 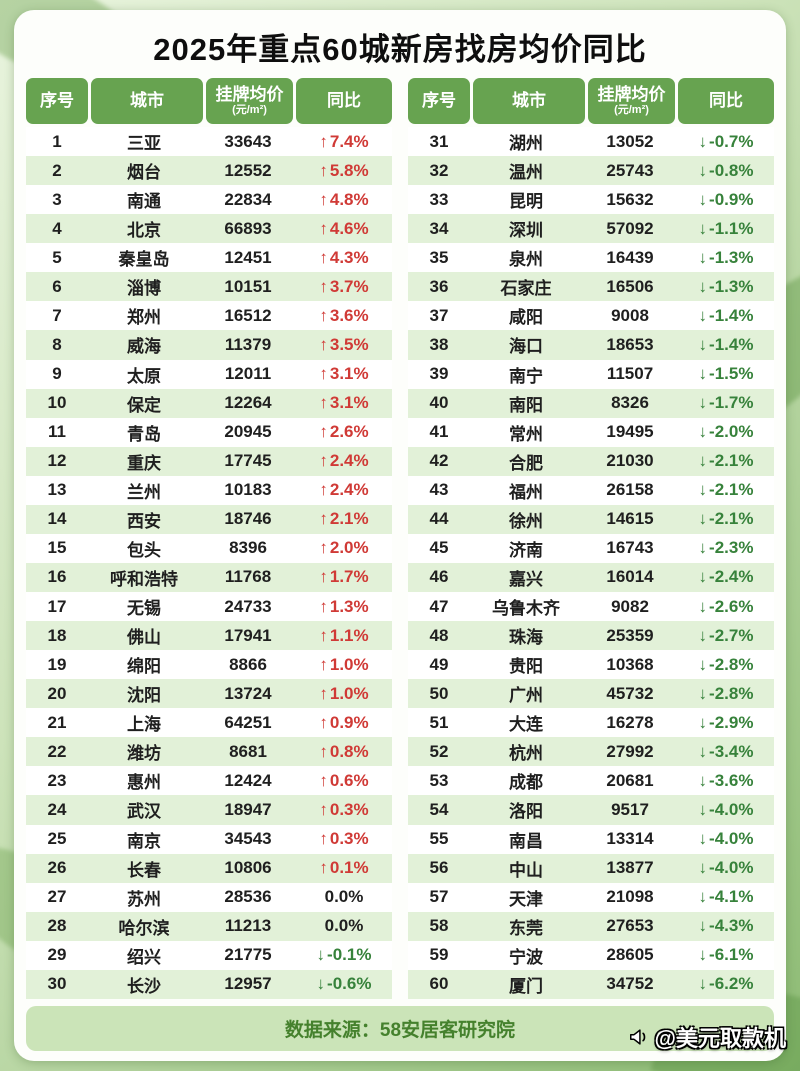 I want to click on change-value: 3.5%, so click(x=349, y=344).